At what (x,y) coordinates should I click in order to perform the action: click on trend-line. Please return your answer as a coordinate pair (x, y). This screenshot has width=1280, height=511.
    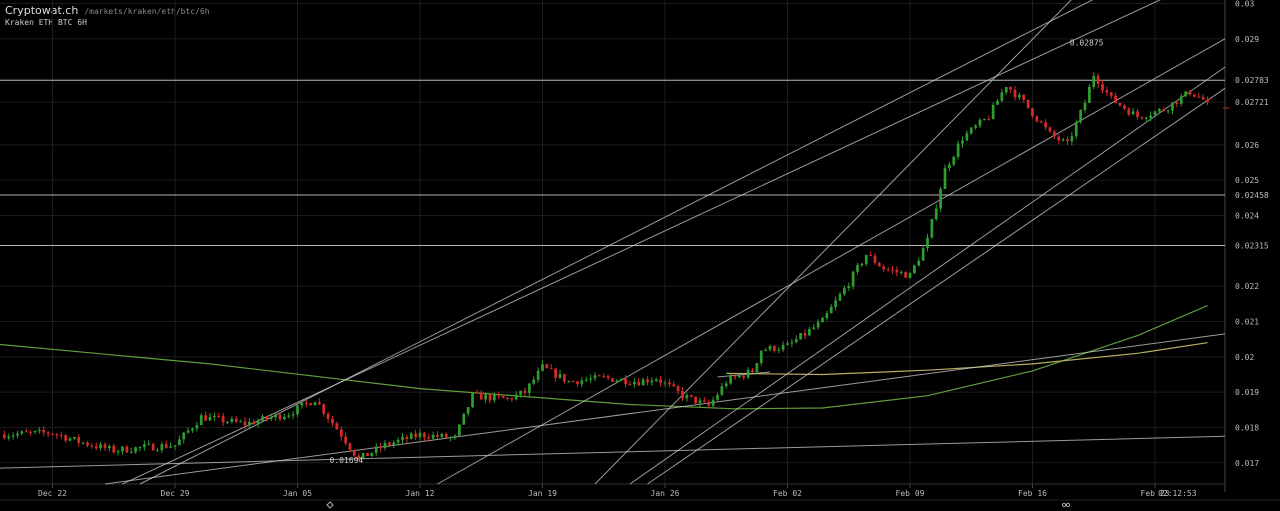
    Looking at the image, I should click on (613, 452).